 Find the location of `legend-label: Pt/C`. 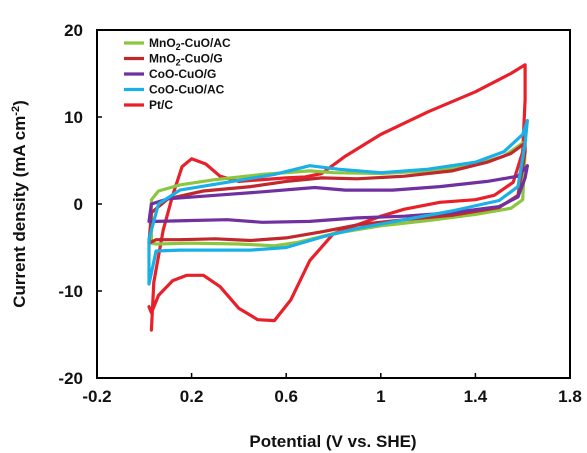

legend-label: Pt/C is located at coordinates (161, 105).